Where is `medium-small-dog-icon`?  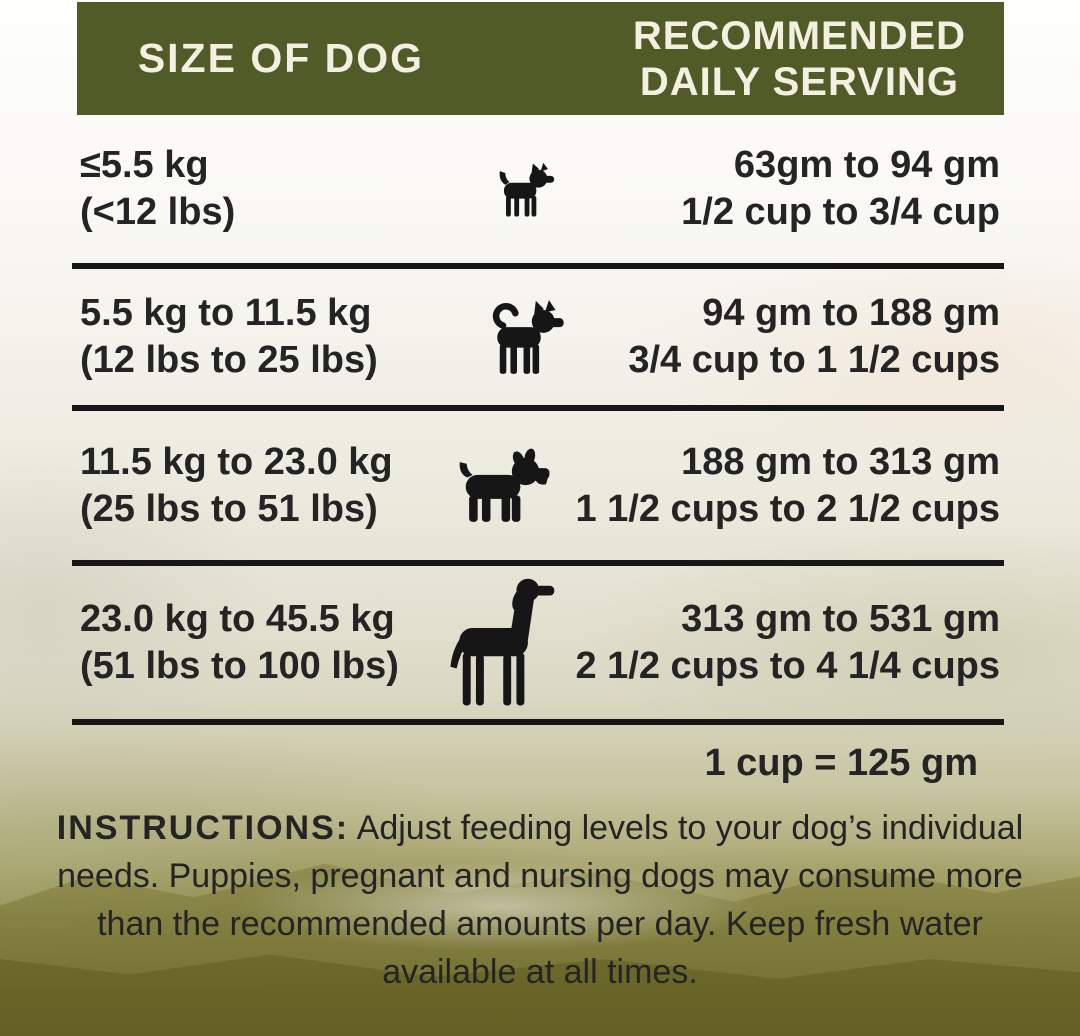
medium-small-dog-icon is located at coordinates (528, 337).